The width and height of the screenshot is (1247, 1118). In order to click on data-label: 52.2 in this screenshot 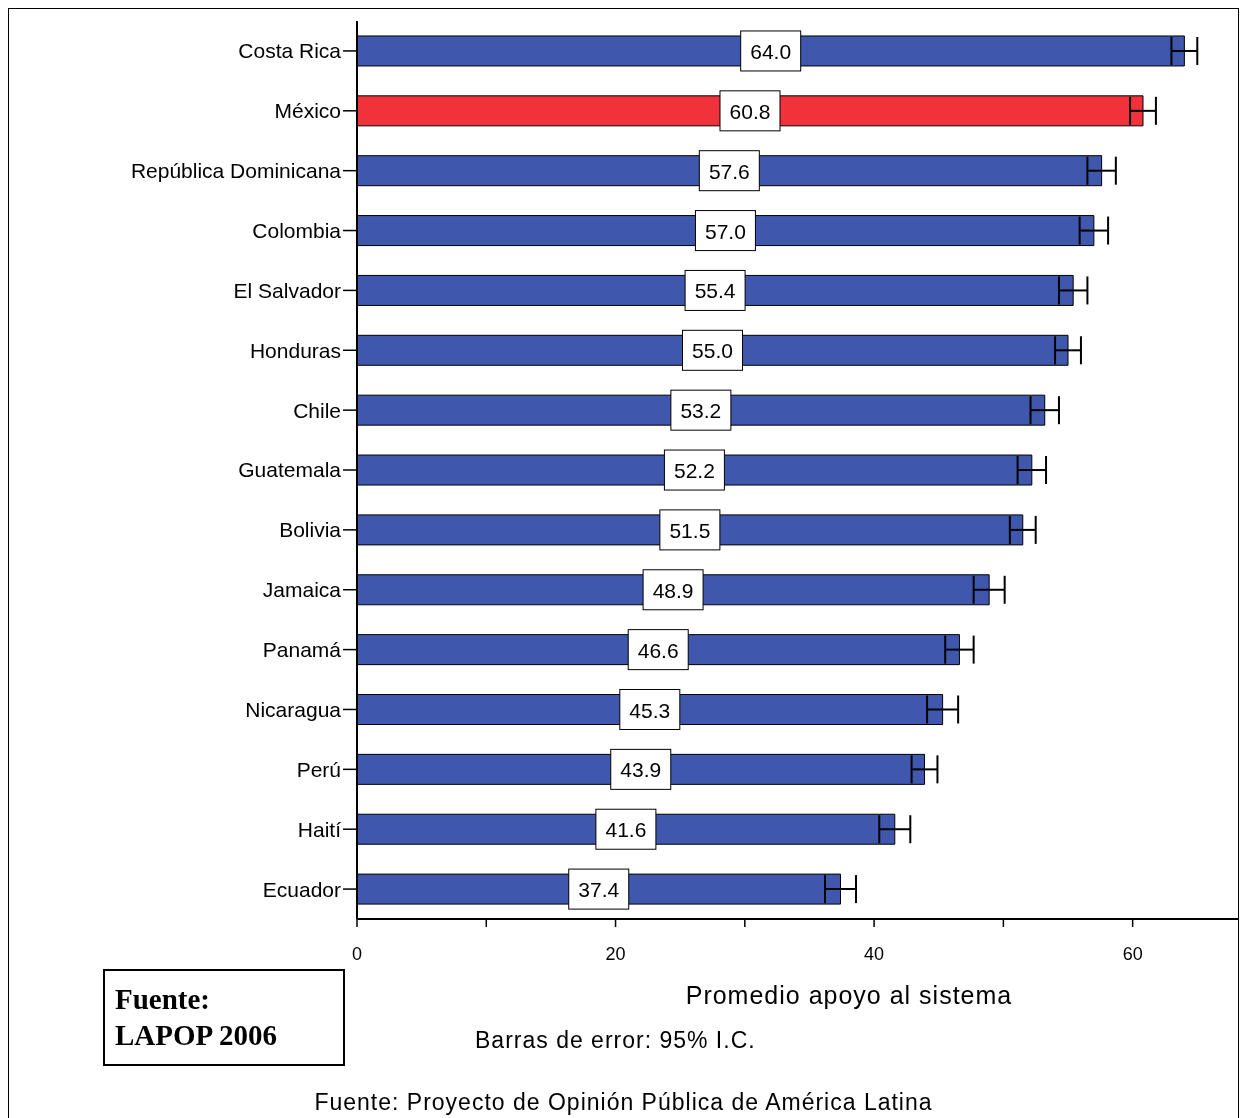, I will do `click(694, 471)`.